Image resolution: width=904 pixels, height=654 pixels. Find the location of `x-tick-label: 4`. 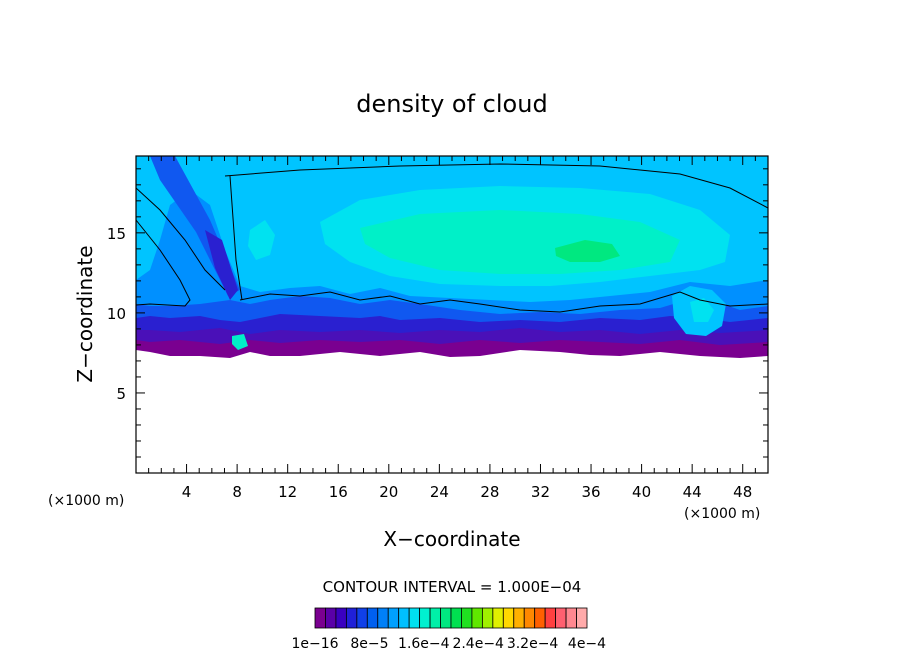

x-tick-label: 4 is located at coordinates (187, 492).